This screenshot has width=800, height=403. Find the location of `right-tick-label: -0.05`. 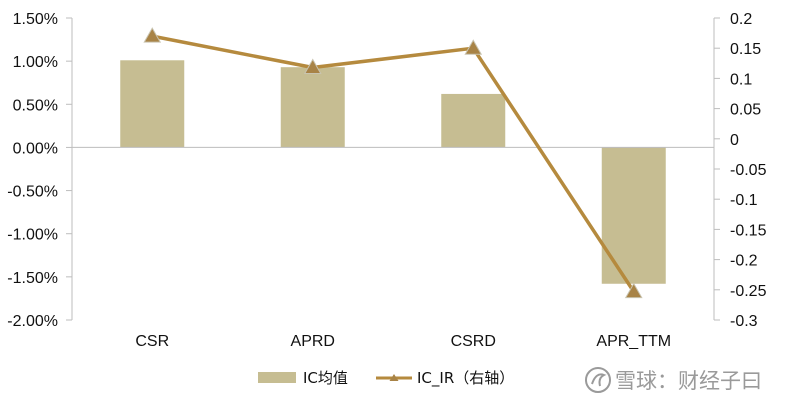

right-tick-label: -0.05 is located at coordinates (748, 170).